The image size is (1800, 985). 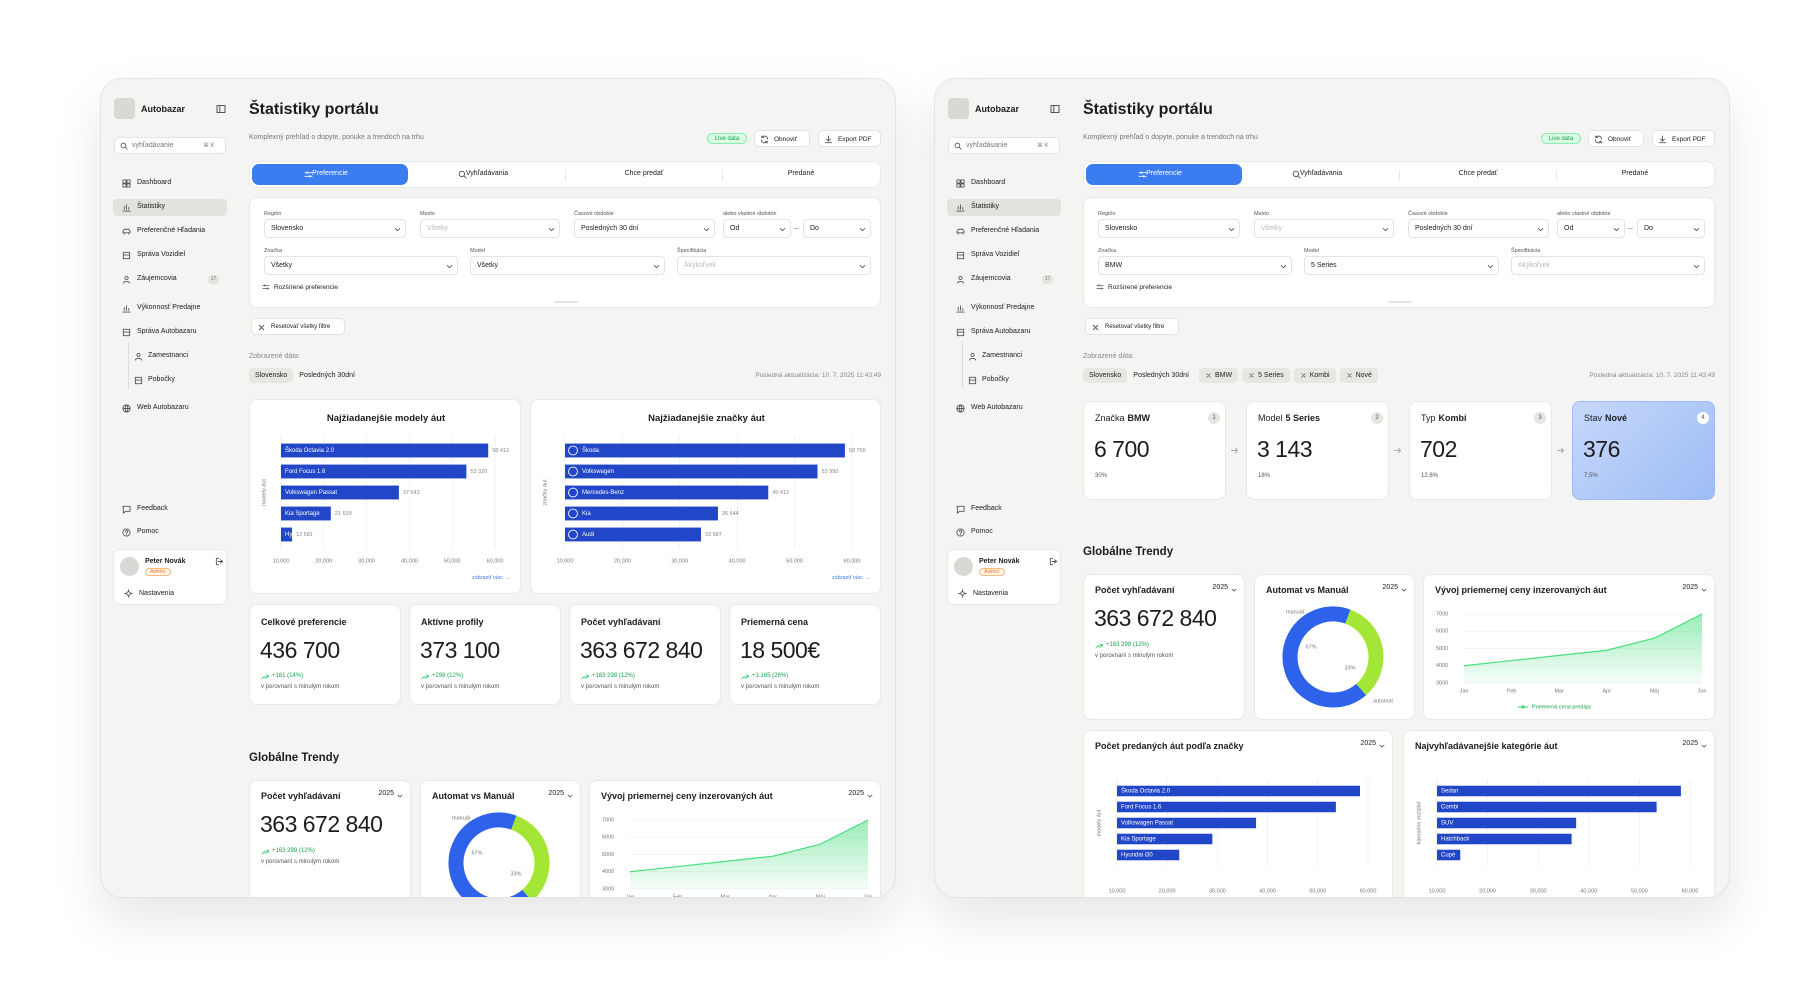 What do you see at coordinates (735, 228) in the screenshot?
I see `select-value: Od` at bounding box center [735, 228].